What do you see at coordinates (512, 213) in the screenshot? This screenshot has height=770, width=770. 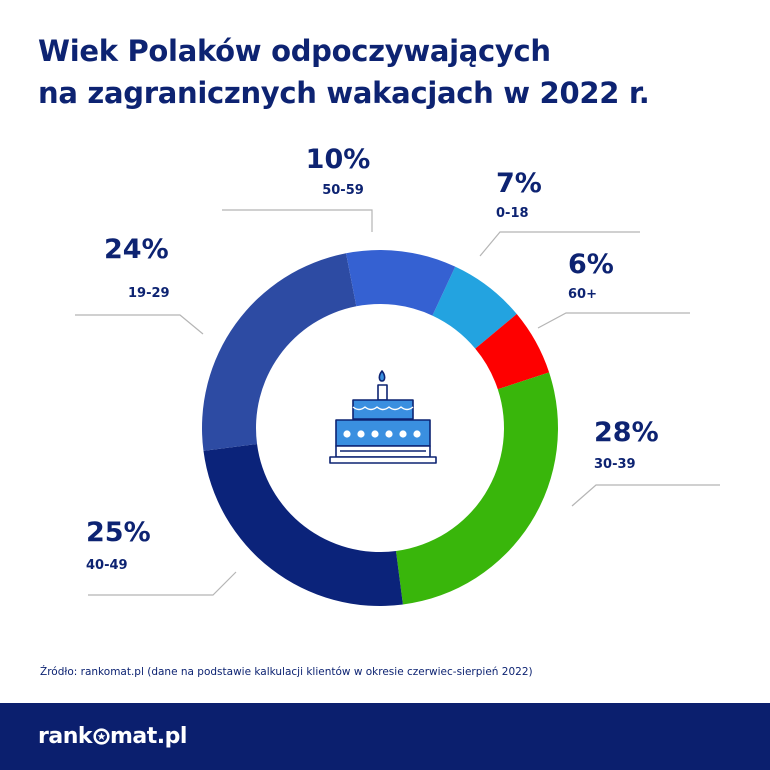 I see `category-label-0-18: 0-18` at bounding box center [512, 213].